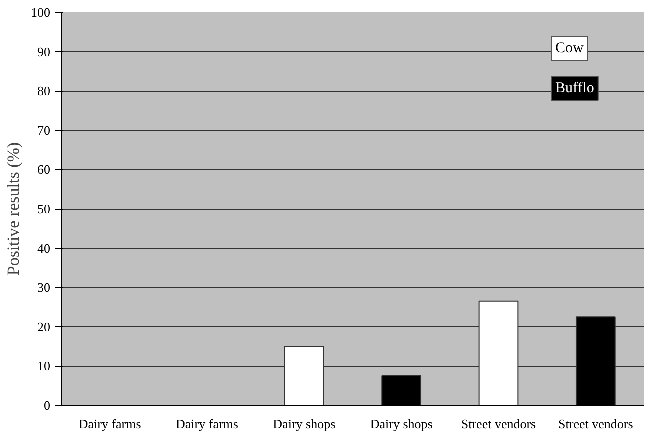 The image size is (652, 434). I want to click on y-tick-label: 90, so click(44, 52).